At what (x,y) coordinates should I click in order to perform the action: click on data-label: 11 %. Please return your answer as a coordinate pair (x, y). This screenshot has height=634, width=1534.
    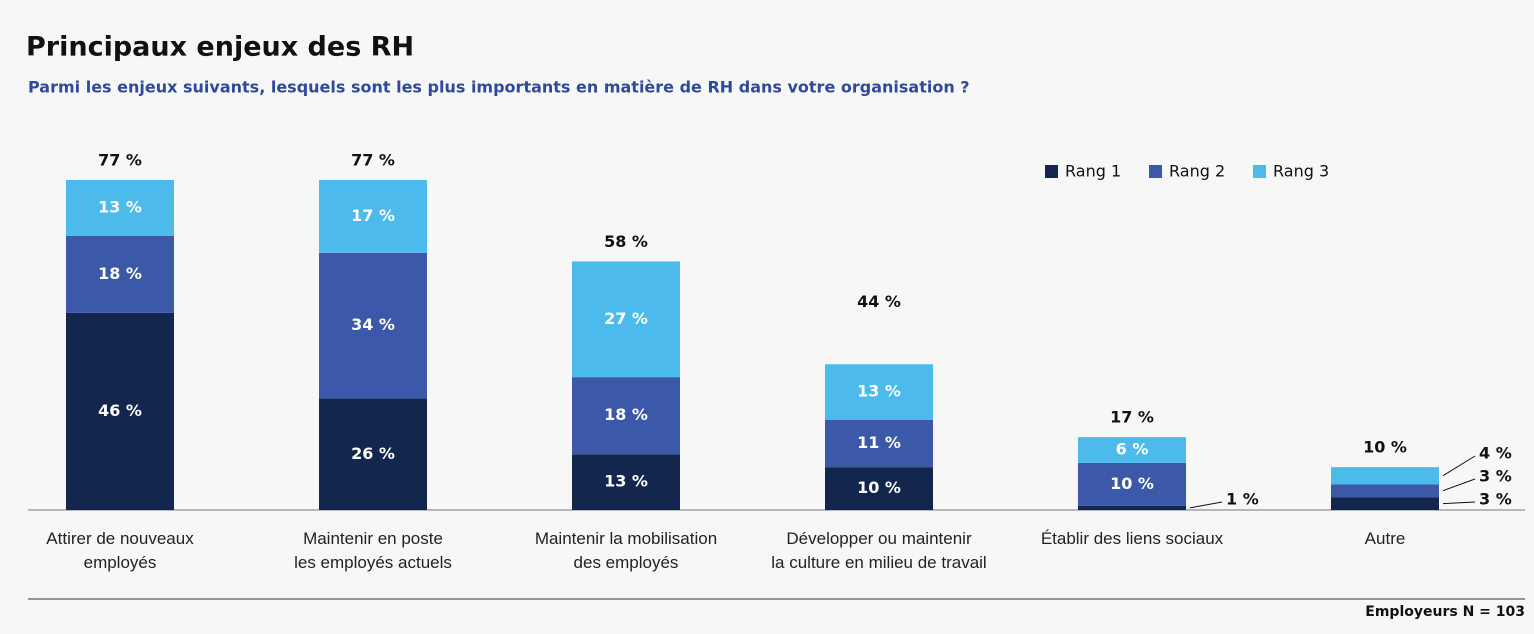
    Looking at the image, I should click on (879, 442).